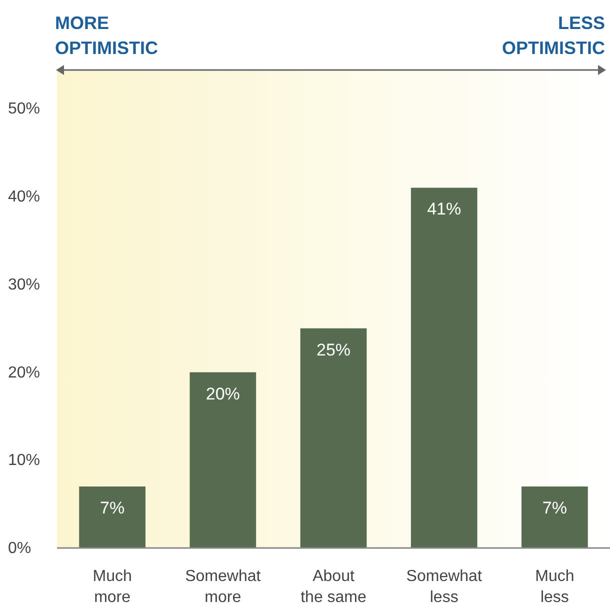 Image resolution: width=610 pixels, height=603 pixels. Describe the element at coordinates (444, 209) in the screenshot. I see `data-label: 41%` at that location.